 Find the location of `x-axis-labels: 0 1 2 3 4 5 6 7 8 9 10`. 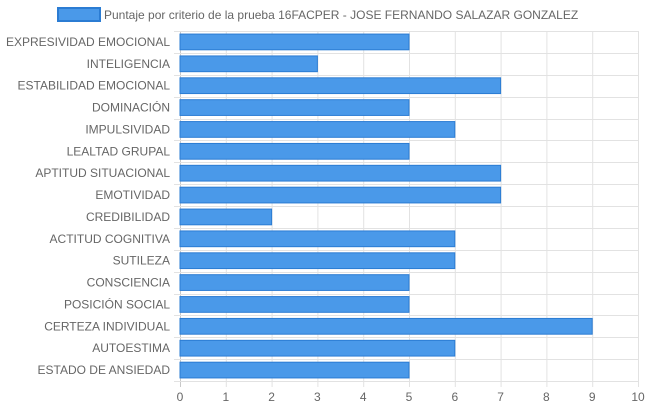

x-axis-labels: 0 1 2 3 4 5 6 7 8 9 10 is located at coordinates (411, 397).